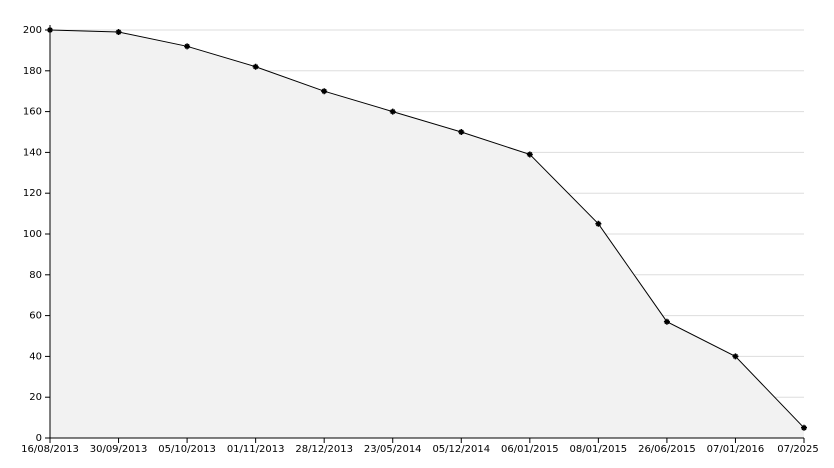 This screenshot has width=834, height=468. I want to click on y-tick-label: 40, so click(35, 356).